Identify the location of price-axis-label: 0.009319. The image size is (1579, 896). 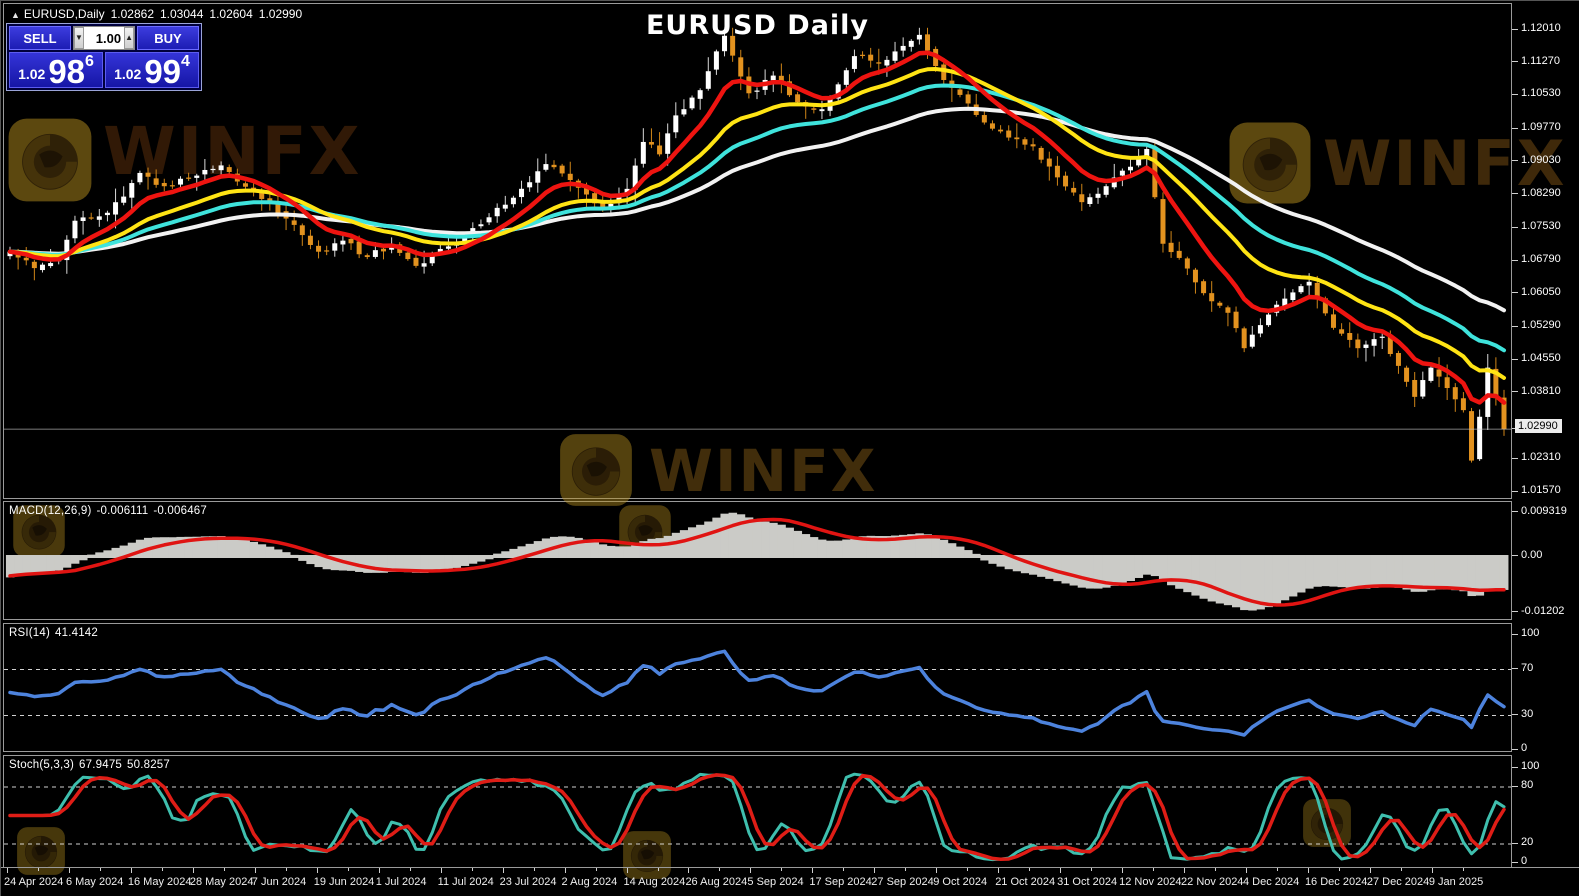
(1544, 510).